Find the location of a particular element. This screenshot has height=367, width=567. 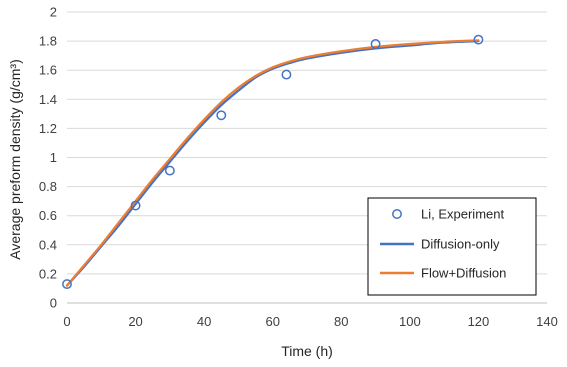

x-tick-label: 80 is located at coordinates (341, 321).